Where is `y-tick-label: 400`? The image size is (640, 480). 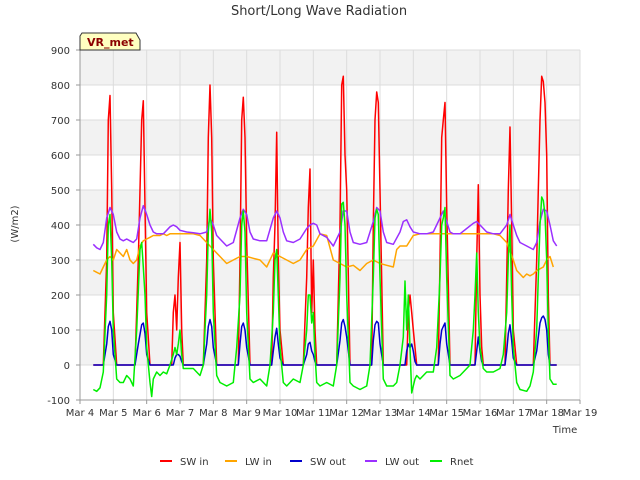
y-tick-label: 400 is located at coordinates (60, 226).